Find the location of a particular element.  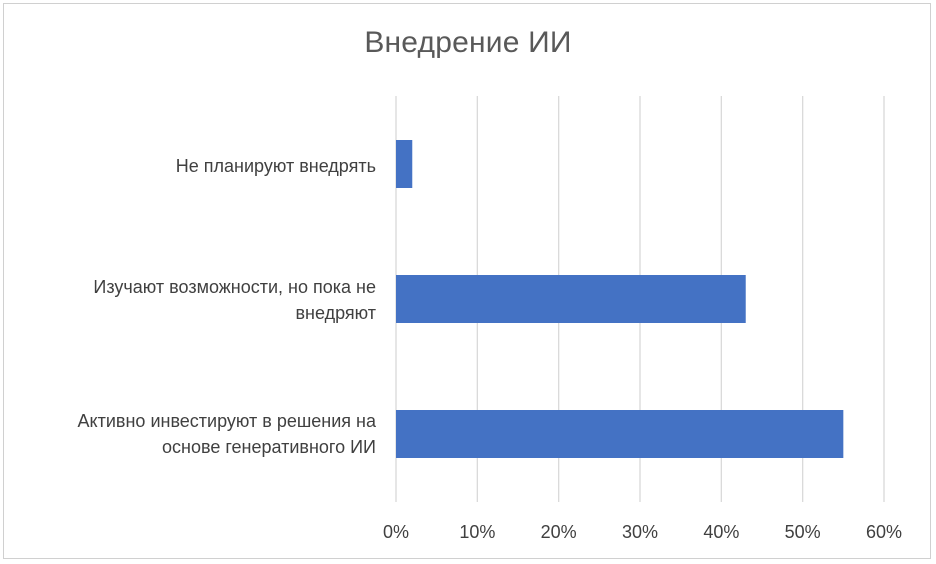

category-label-2-line-2: внедряют is located at coordinates (335, 313).